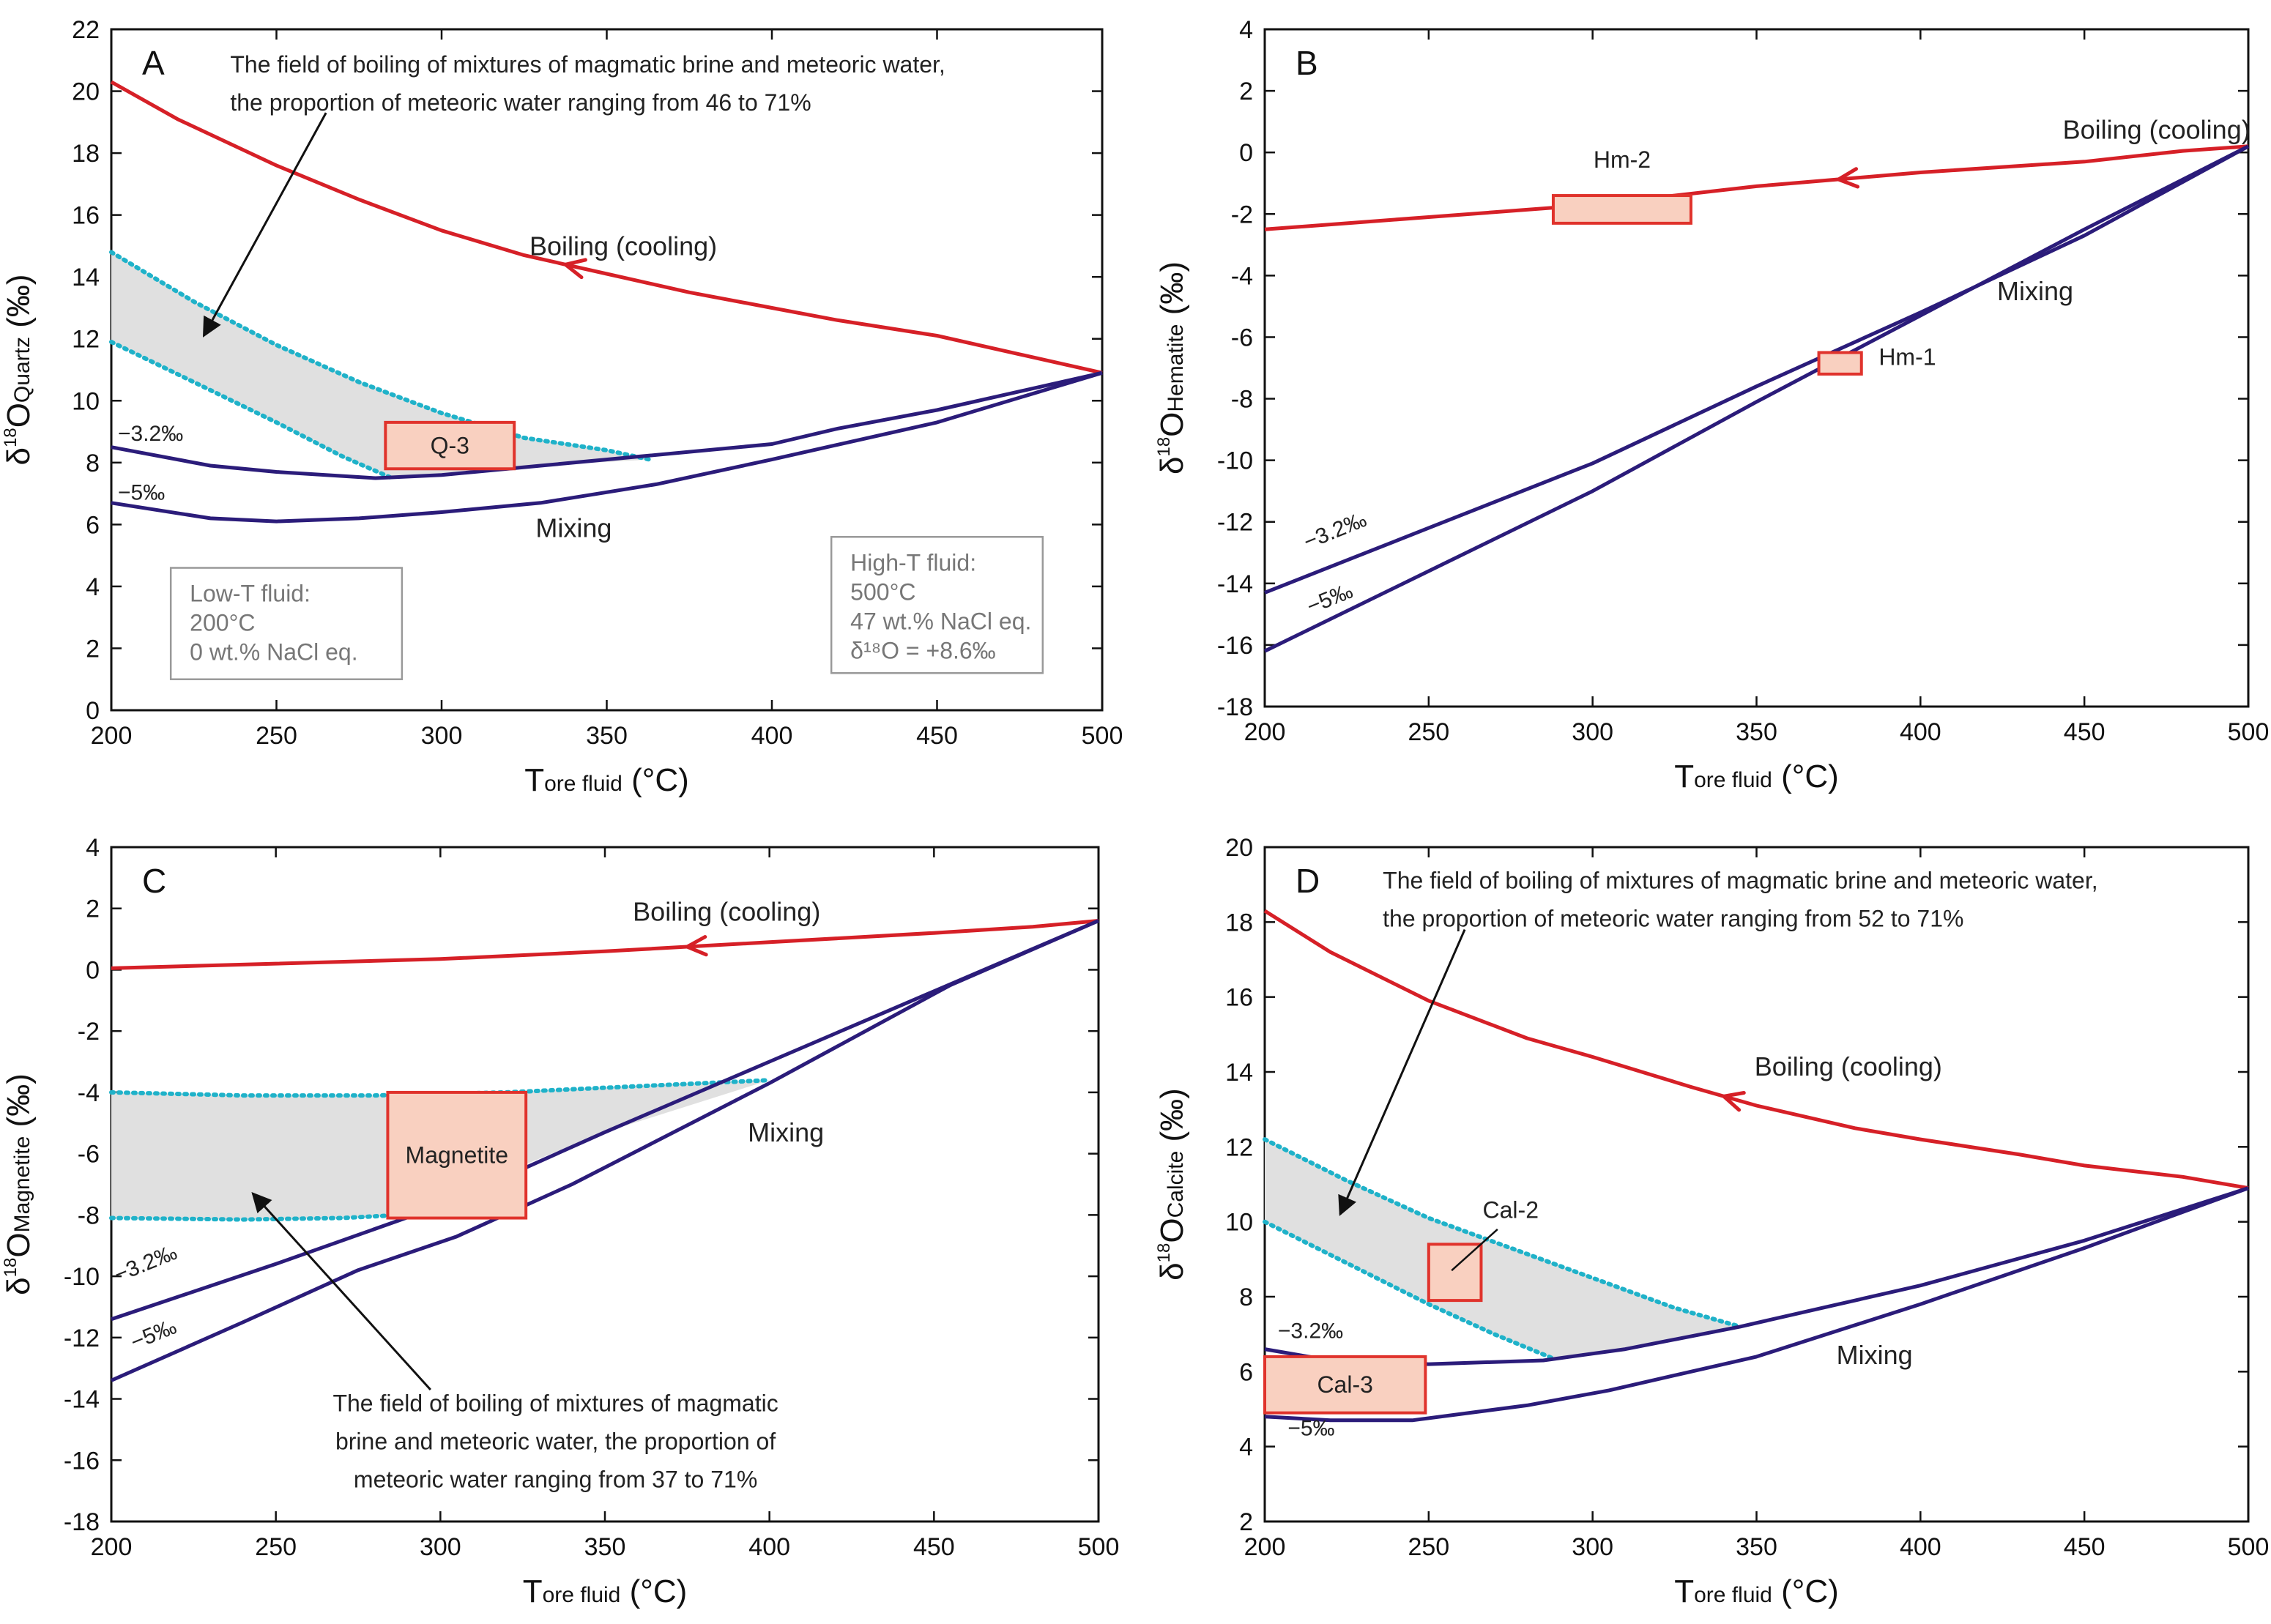 This screenshot has height=1624, width=2271. I want to click on y-axis-sub: Hematite, so click(1176, 368).